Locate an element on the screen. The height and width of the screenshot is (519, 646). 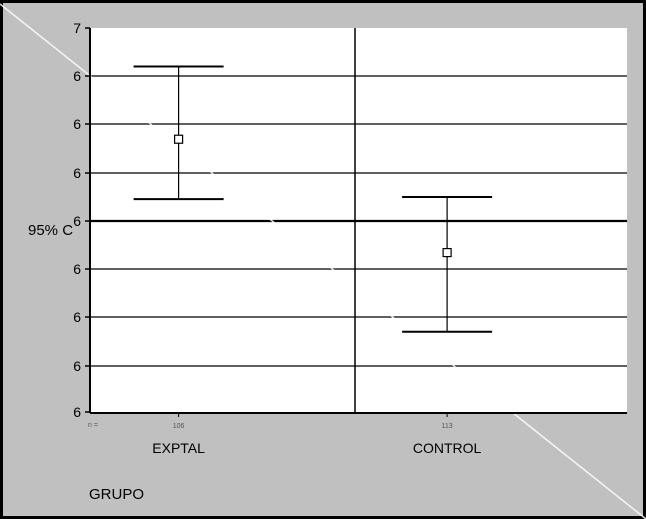
category-label: EXPTAL is located at coordinates (178, 448).